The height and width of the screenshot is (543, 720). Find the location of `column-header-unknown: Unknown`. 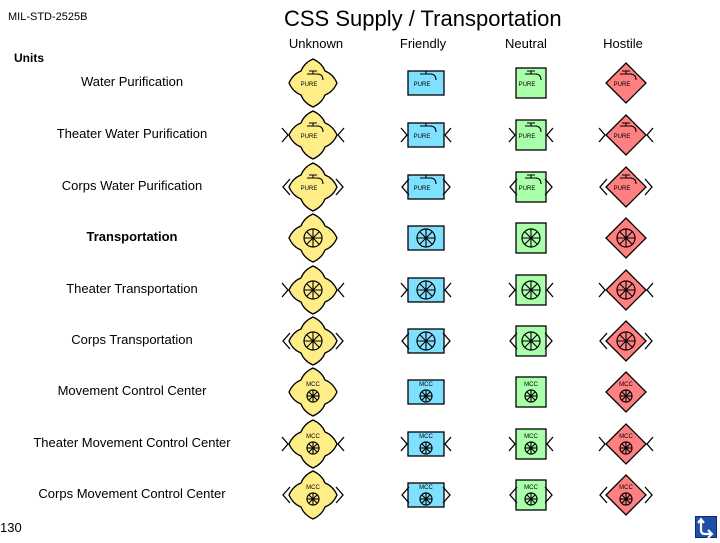

column-header-unknown: Unknown is located at coordinates (316, 43).